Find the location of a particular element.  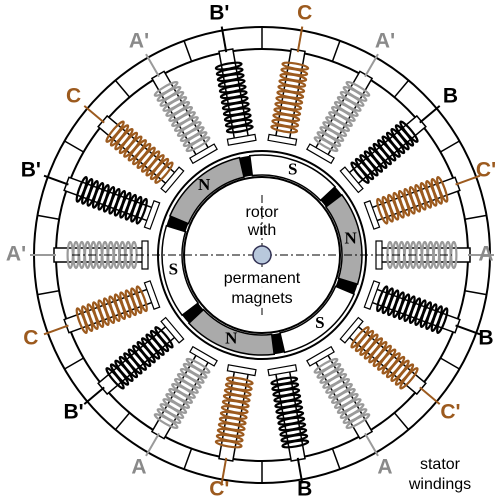

rotor-label: permanent is located at coordinates (262, 278).